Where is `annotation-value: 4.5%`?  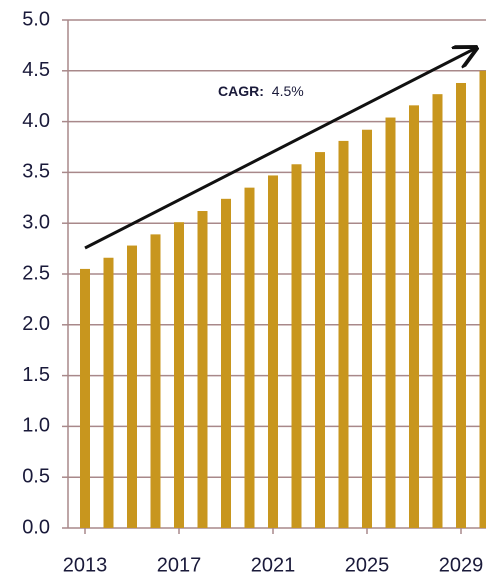
annotation-value: 4.5% is located at coordinates (288, 91).